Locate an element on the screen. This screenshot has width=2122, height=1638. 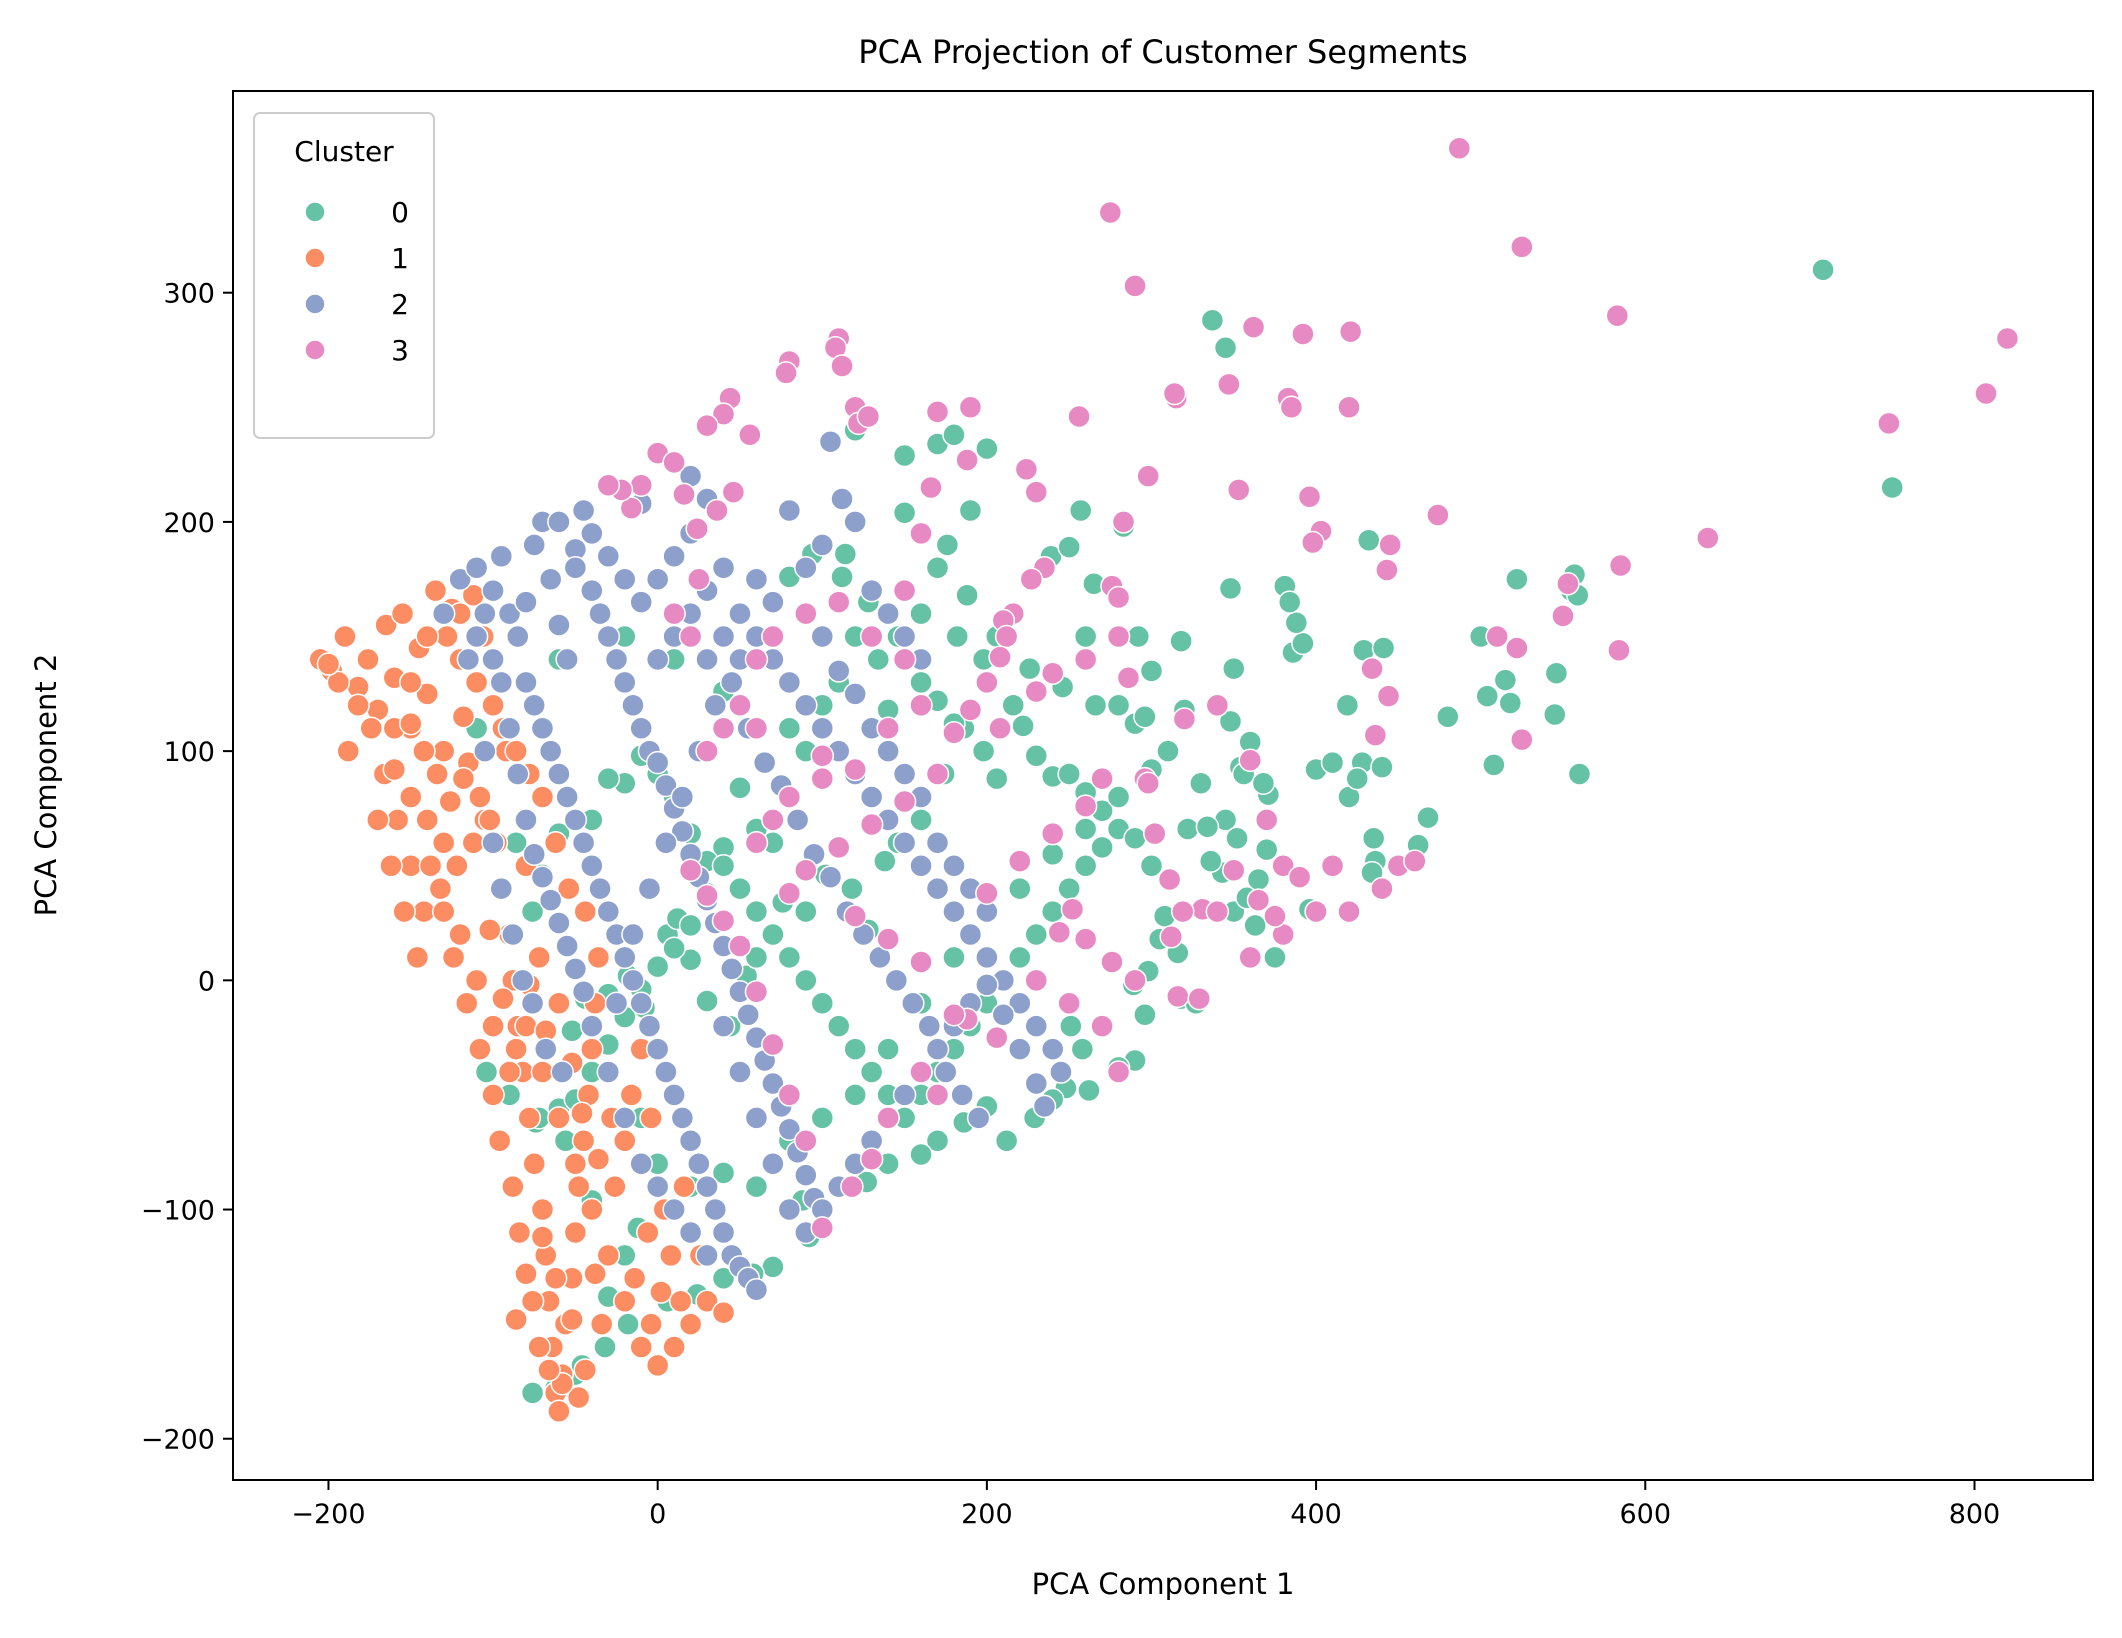
chart-title: PCA Projection of Customer Segments is located at coordinates (1162, 52).